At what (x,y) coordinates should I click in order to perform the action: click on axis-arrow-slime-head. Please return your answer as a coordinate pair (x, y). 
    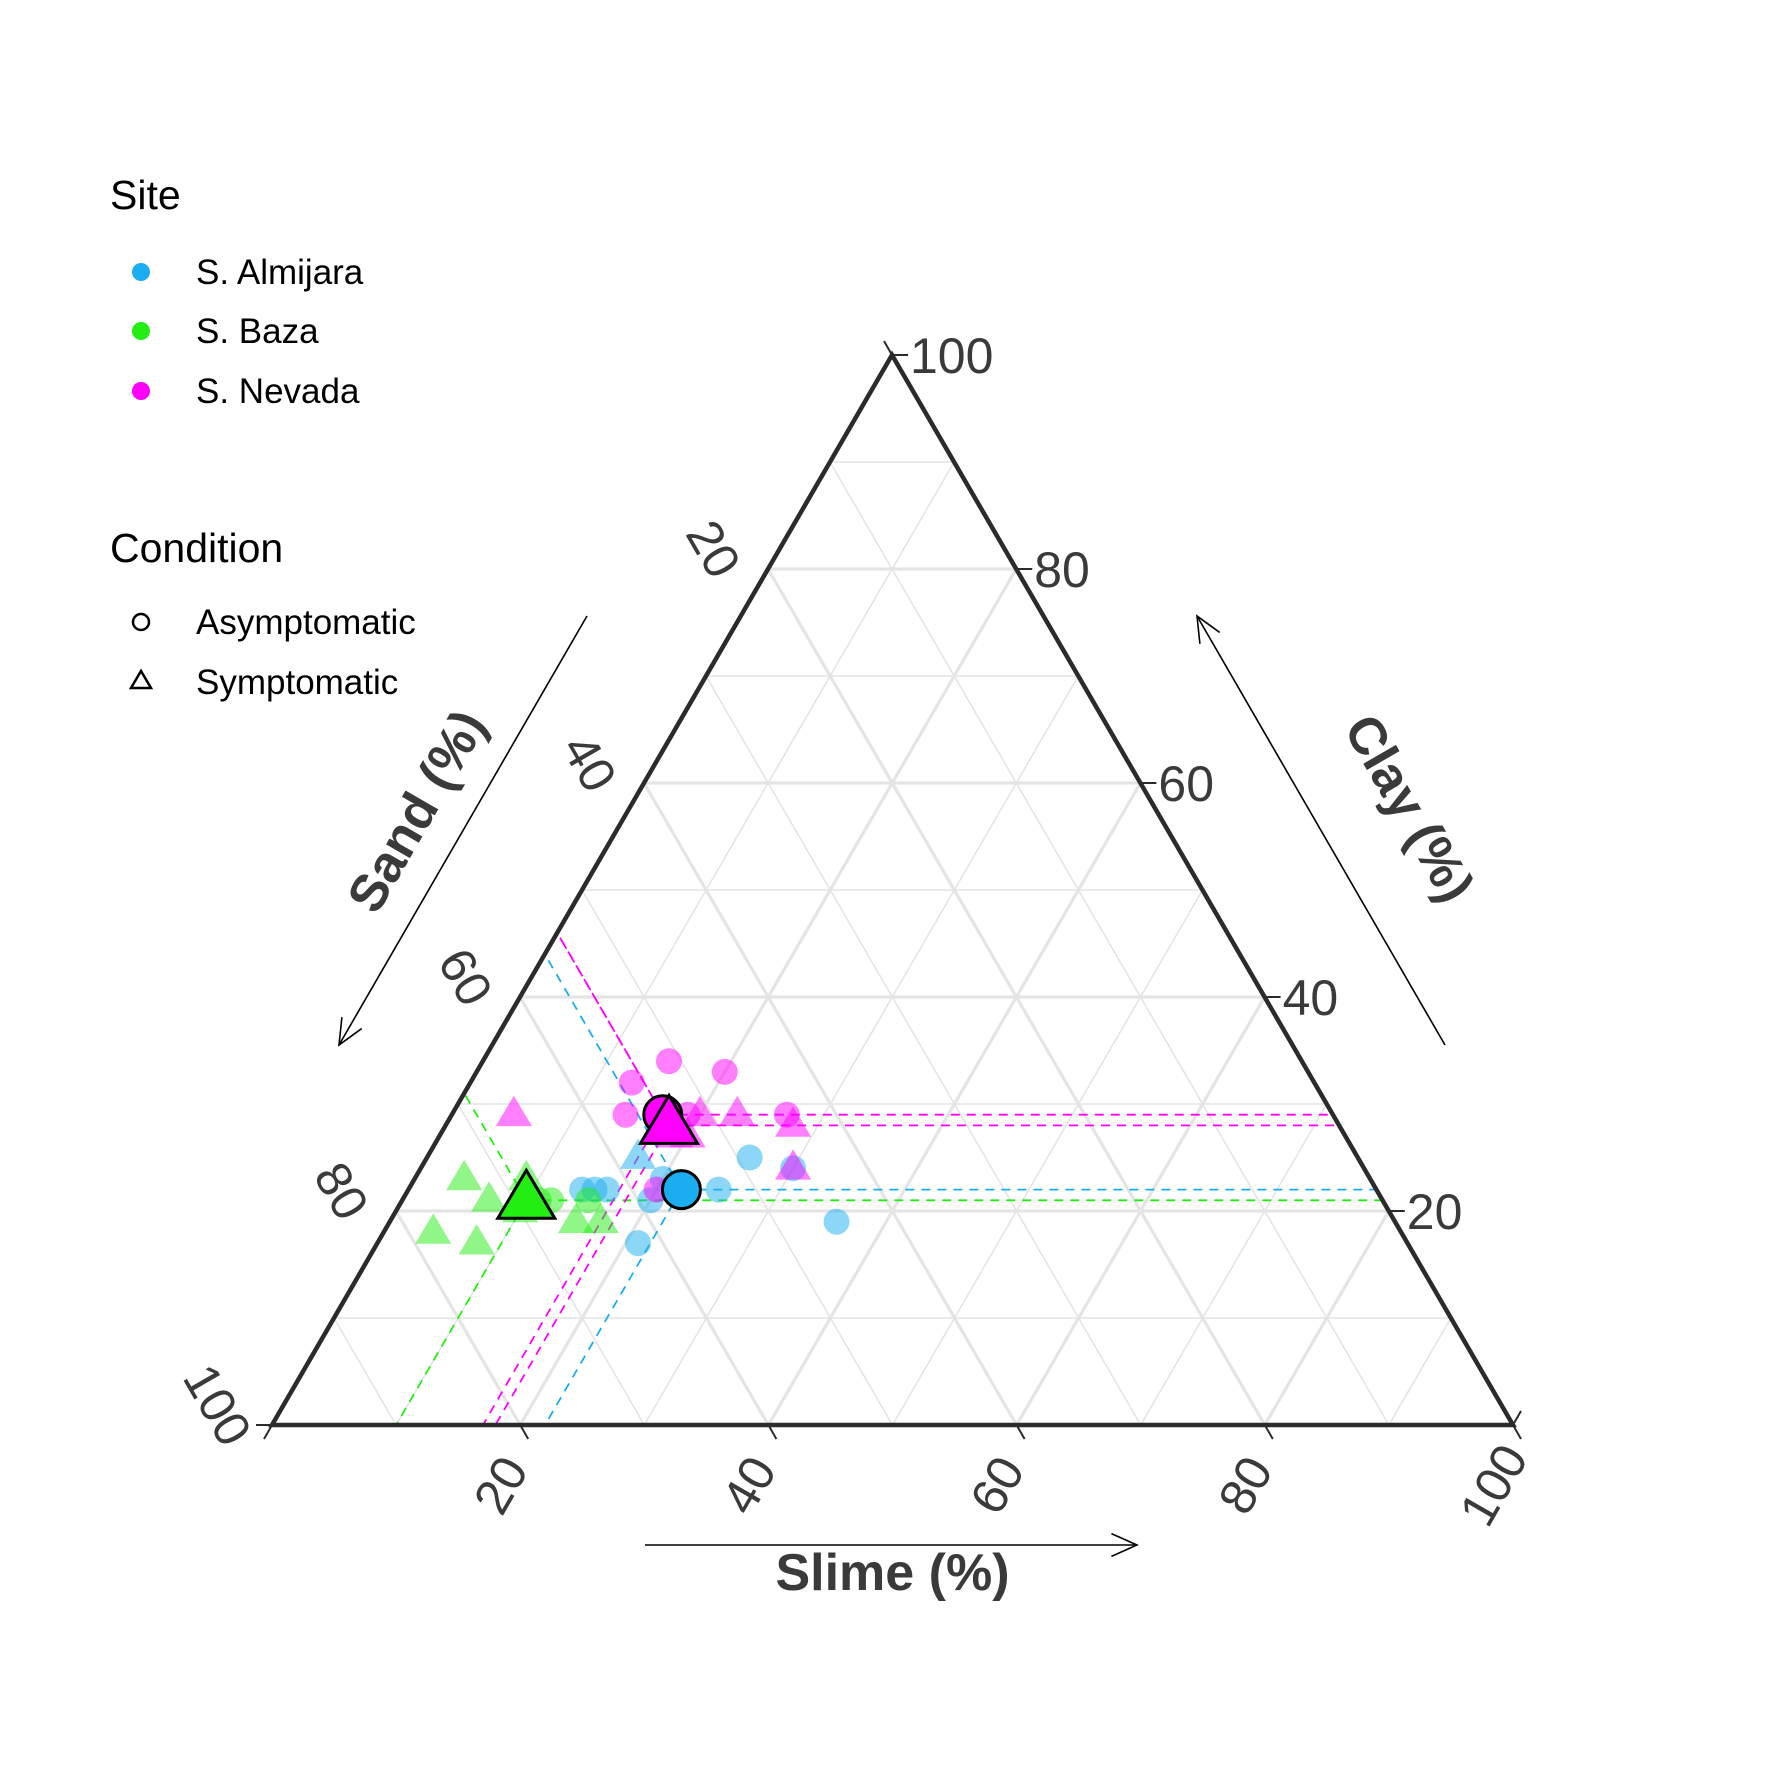
    Looking at the image, I should click on (1125, 1545).